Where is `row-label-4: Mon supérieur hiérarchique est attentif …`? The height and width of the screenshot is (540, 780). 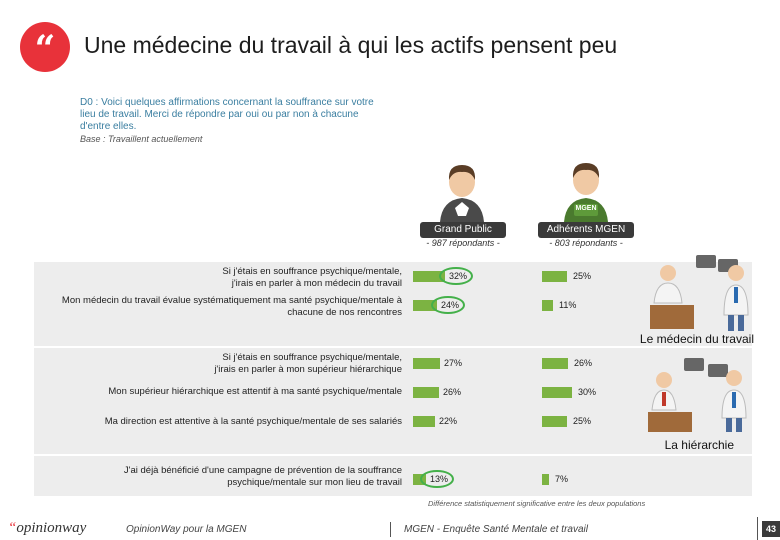
row-label-4: Mon supérieur hiérarchique est attentif … is located at coordinates (255, 391).